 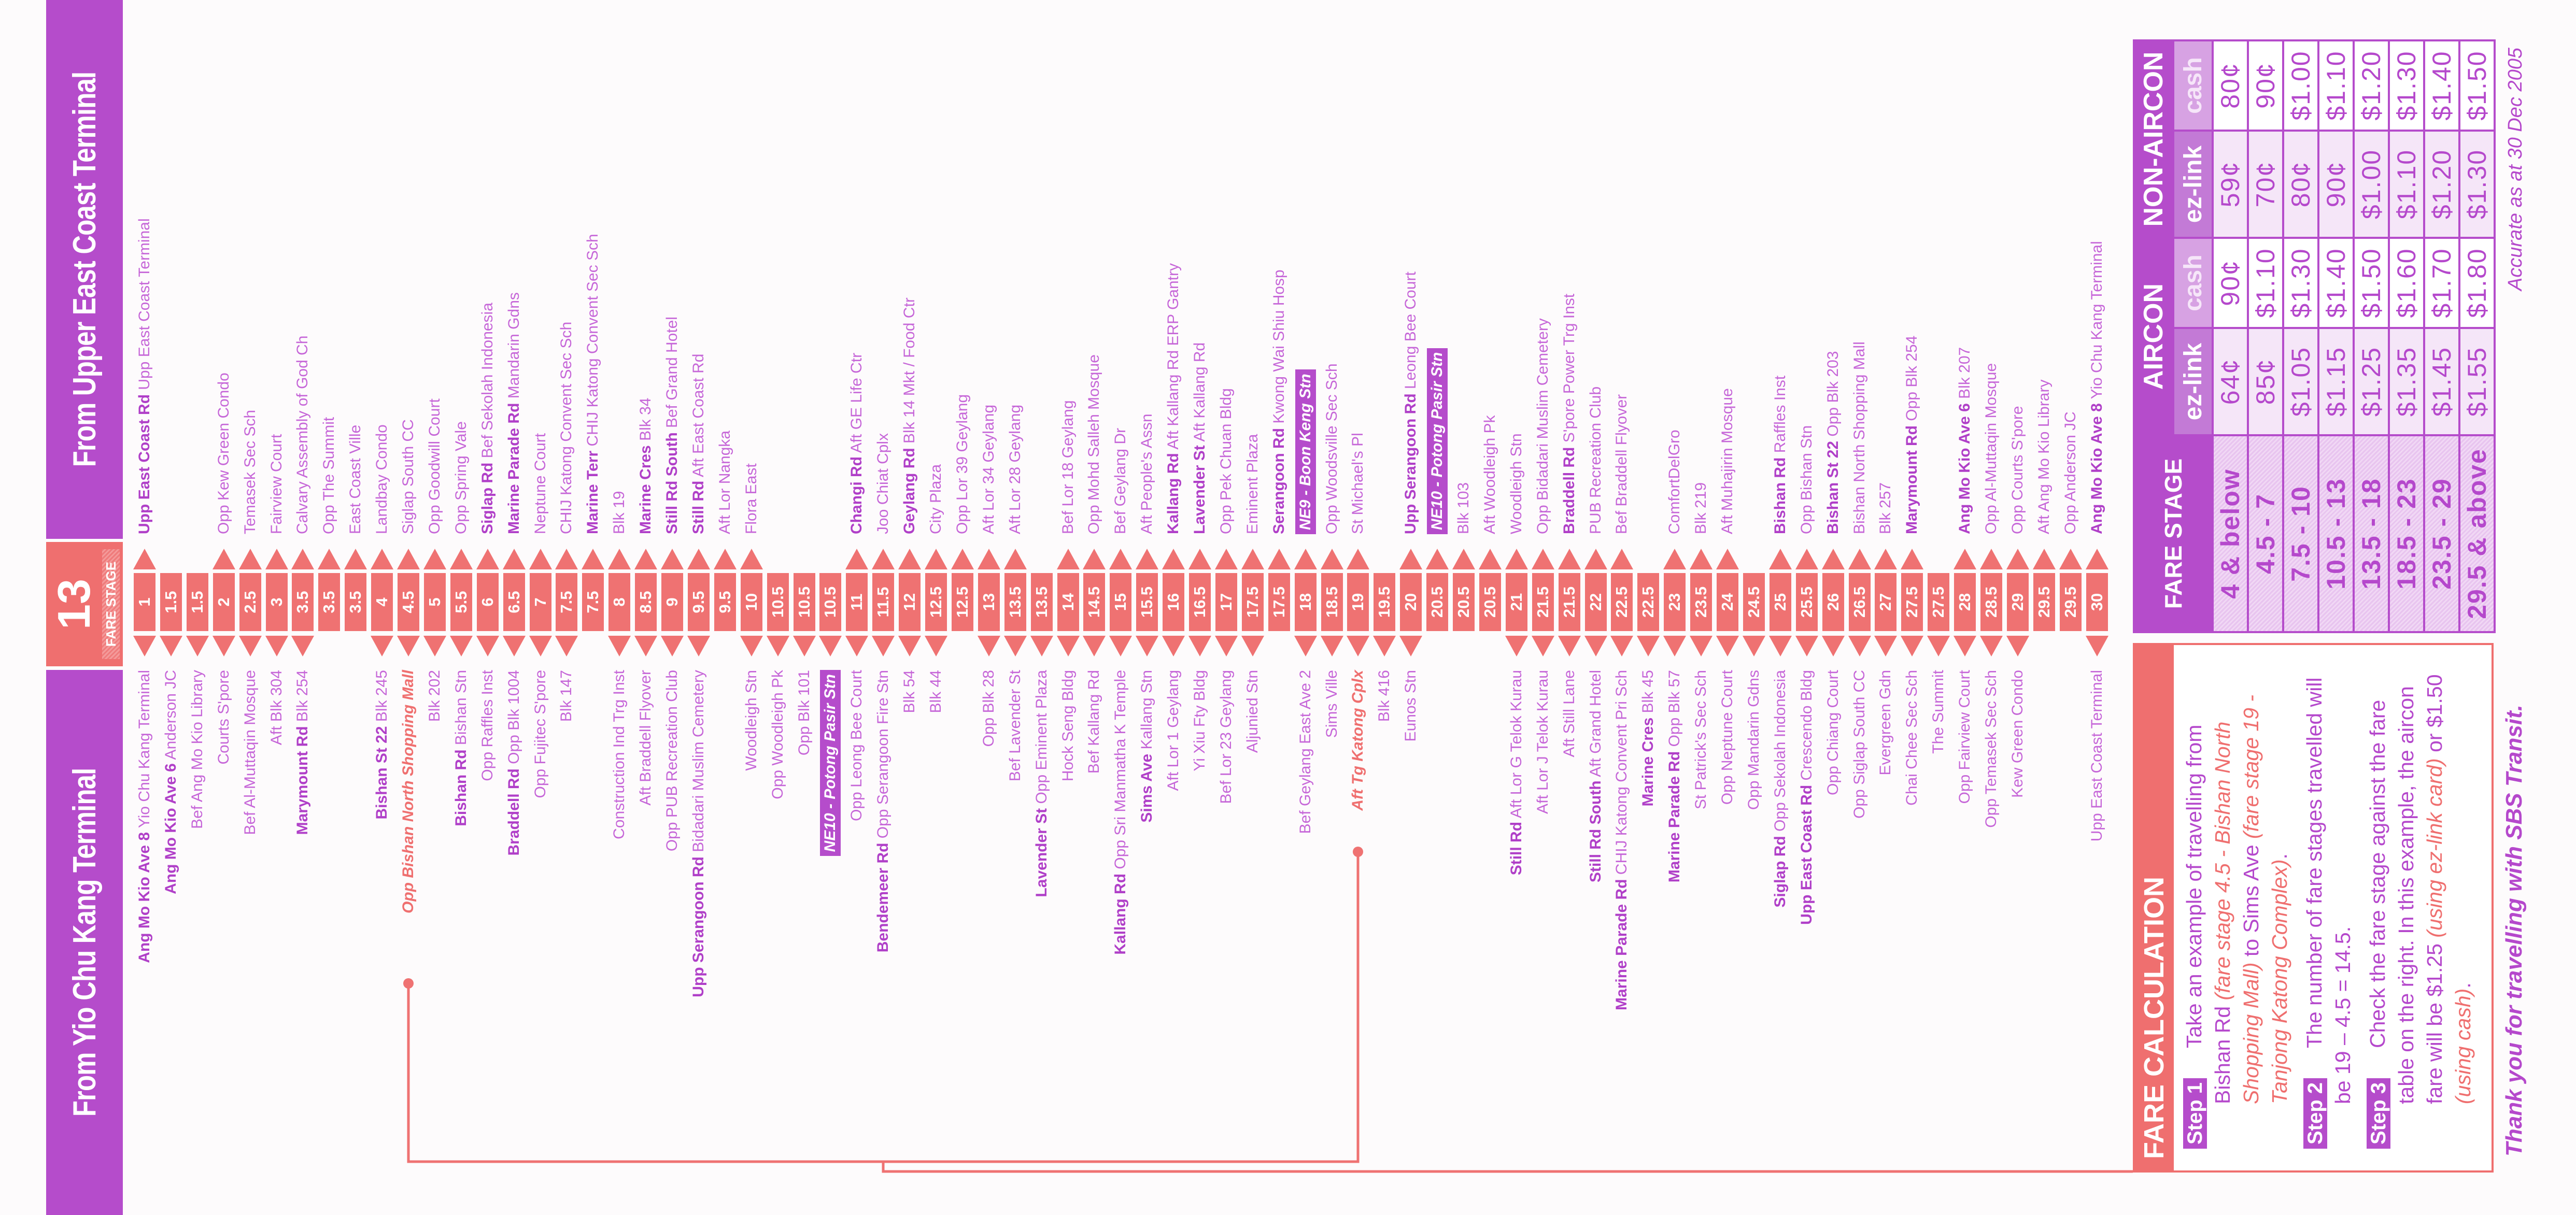 What do you see at coordinates (2230, 283) in the screenshot?
I see `aircon-cash-fare: 90¢` at bounding box center [2230, 283].